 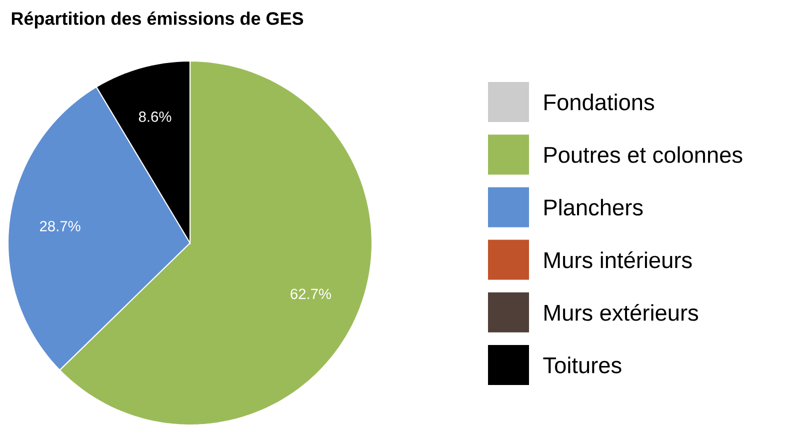 What do you see at coordinates (60, 226) in the screenshot?
I see `data-label: 28.7%` at bounding box center [60, 226].